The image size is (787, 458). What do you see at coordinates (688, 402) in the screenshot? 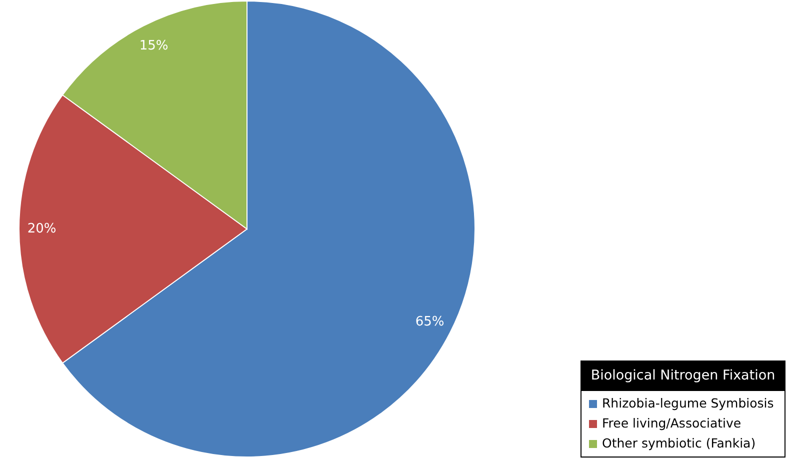
I see `legend-label: Rhizobia-legume Symbiosis` at bounding box center [688, 402].